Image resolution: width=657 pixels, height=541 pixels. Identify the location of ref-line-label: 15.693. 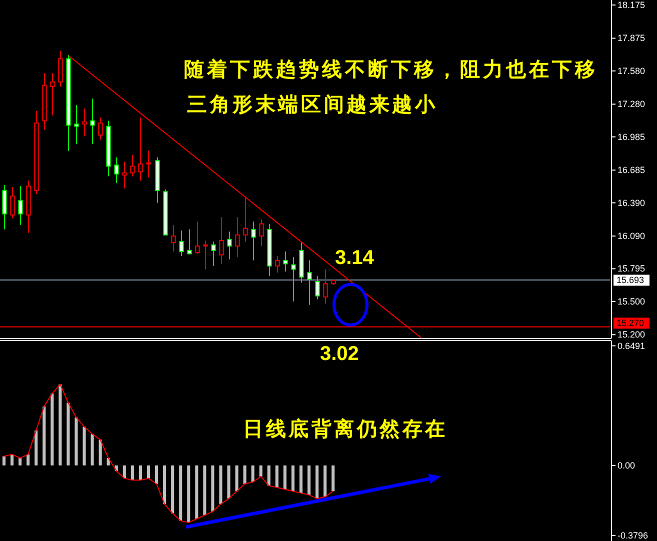
(630, 280).